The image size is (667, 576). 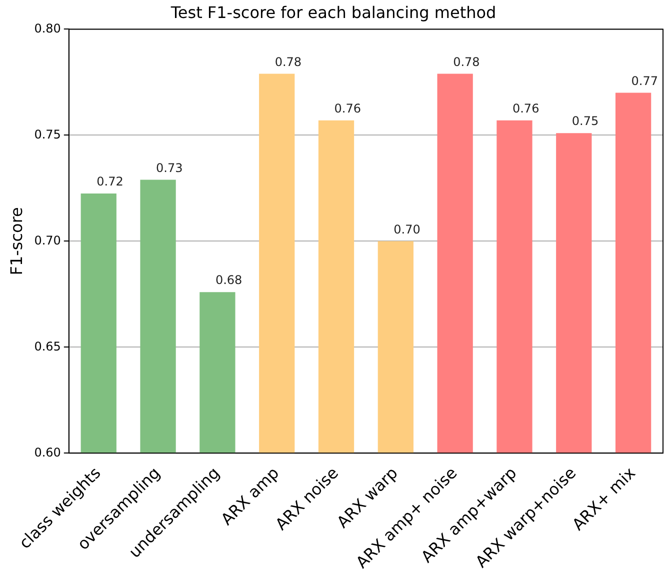 What do you see at coordinates (585, 121) in the screenshot?
I see `data-label: 0.75` at bounding box center [585, 121].